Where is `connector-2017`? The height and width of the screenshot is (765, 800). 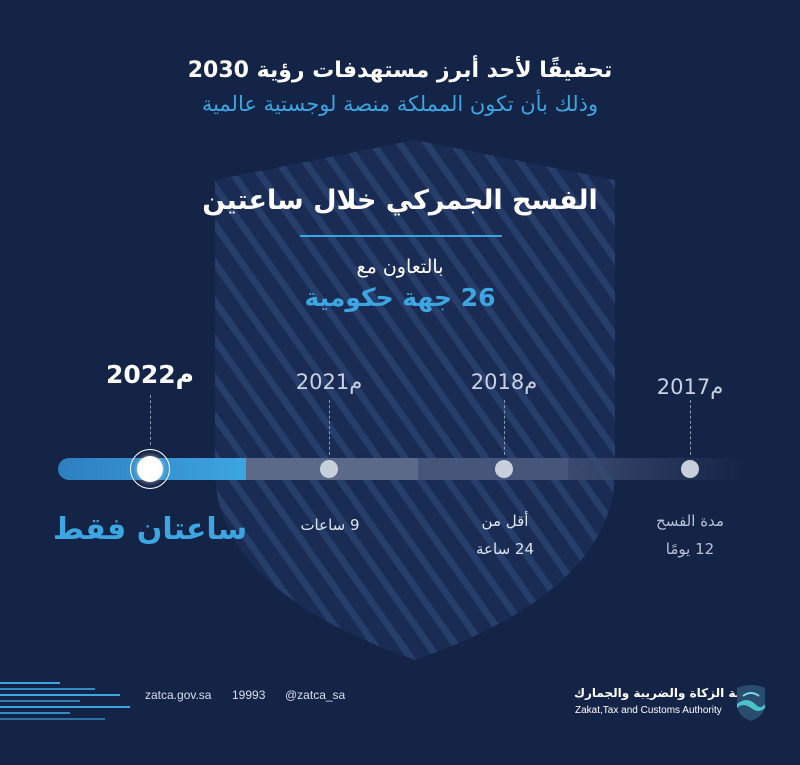
connector-2017 is located at coordinates (690, 427).